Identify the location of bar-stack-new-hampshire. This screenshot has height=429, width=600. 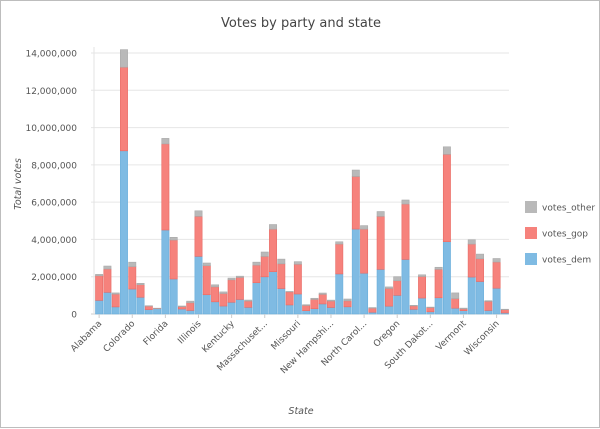
(330, 307).